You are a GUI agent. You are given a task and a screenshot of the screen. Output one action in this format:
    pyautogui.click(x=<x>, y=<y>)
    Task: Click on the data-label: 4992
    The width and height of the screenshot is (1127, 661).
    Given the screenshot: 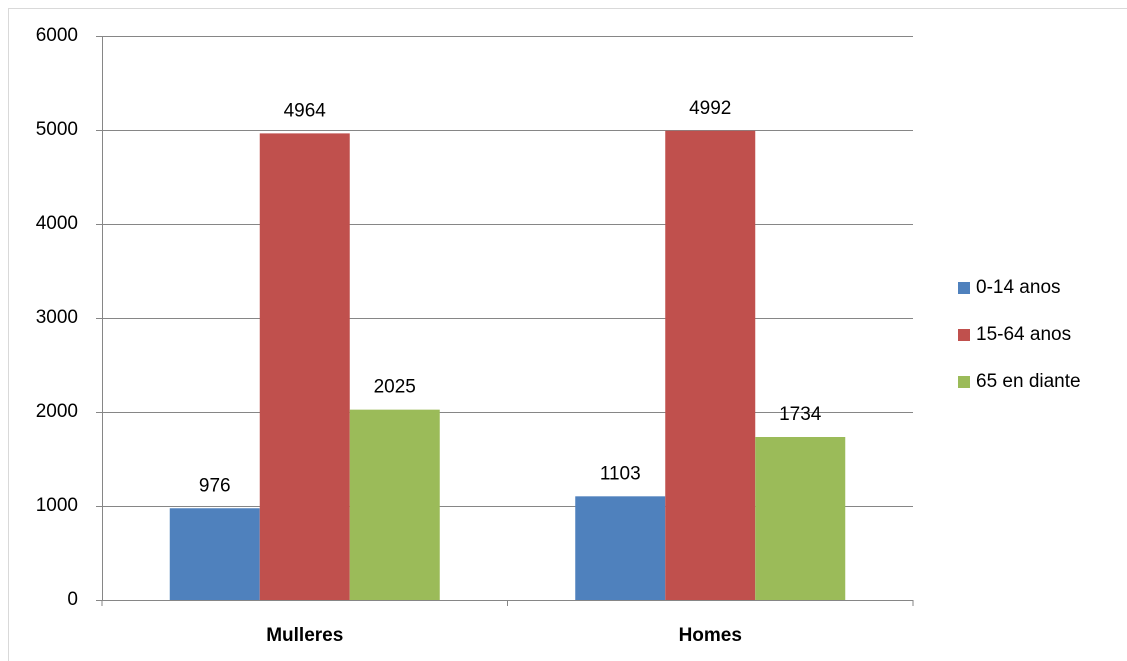 What is the action you would take?
    pyautogui.click(x=710, y=108)
    